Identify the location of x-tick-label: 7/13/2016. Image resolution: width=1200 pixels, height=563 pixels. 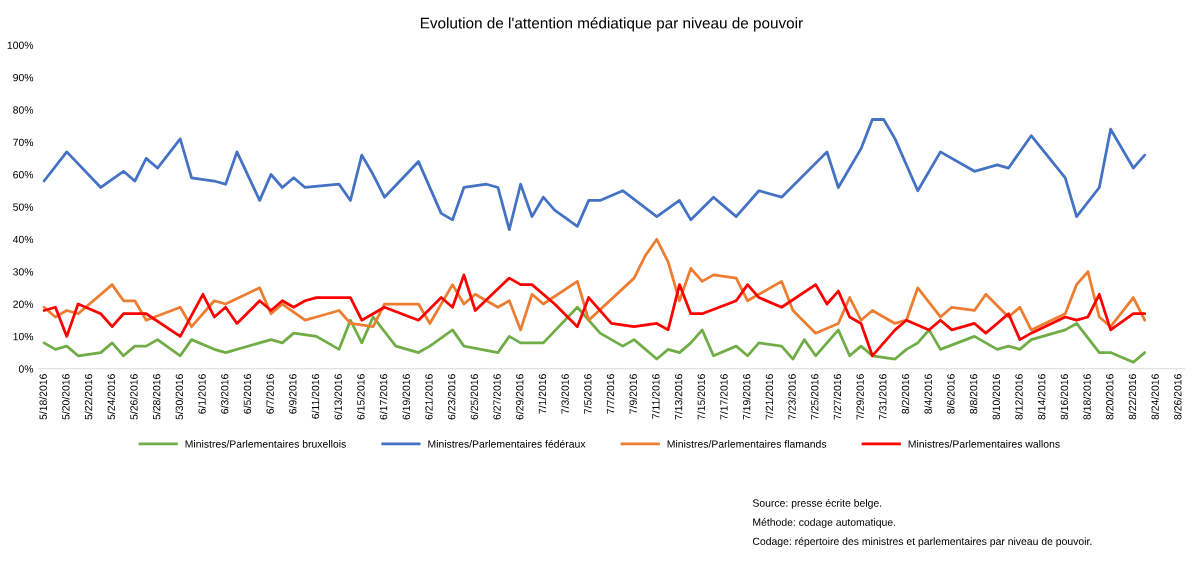
(678, 397).